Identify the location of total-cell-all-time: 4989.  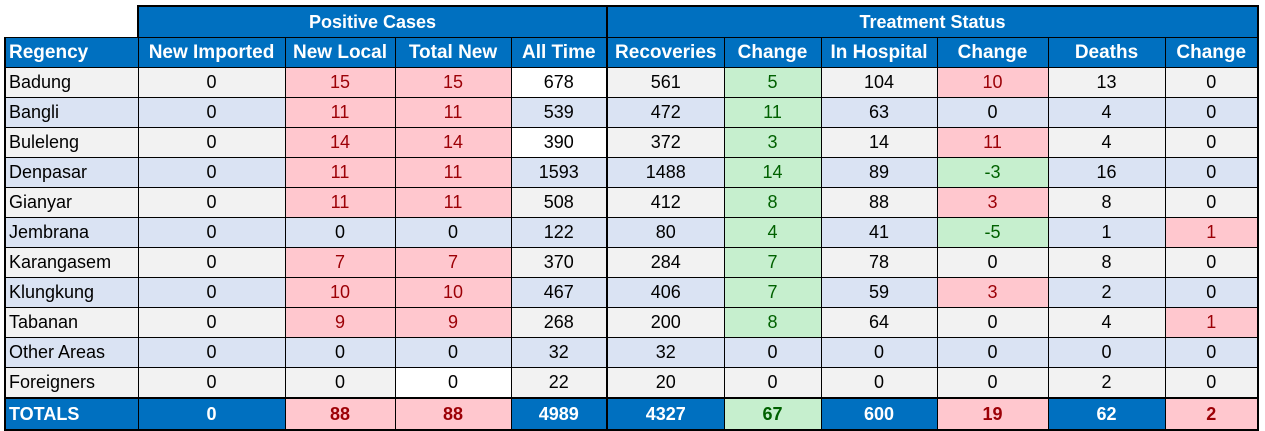
(559, 414).